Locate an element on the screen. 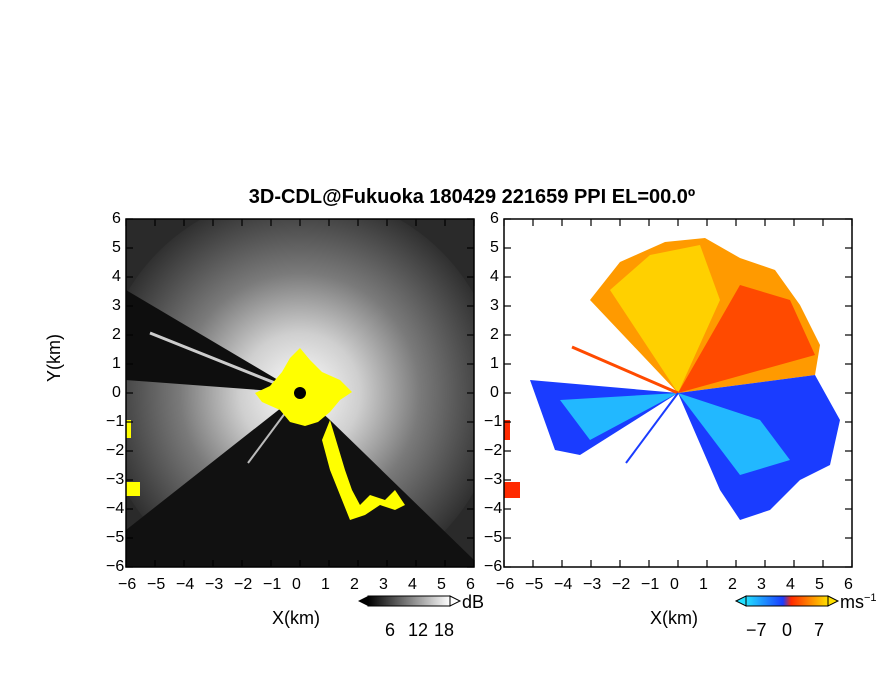 The width and height of the screenshot is (880, 680). right-xlabel: X(km) is located at coordinates (674, 618).